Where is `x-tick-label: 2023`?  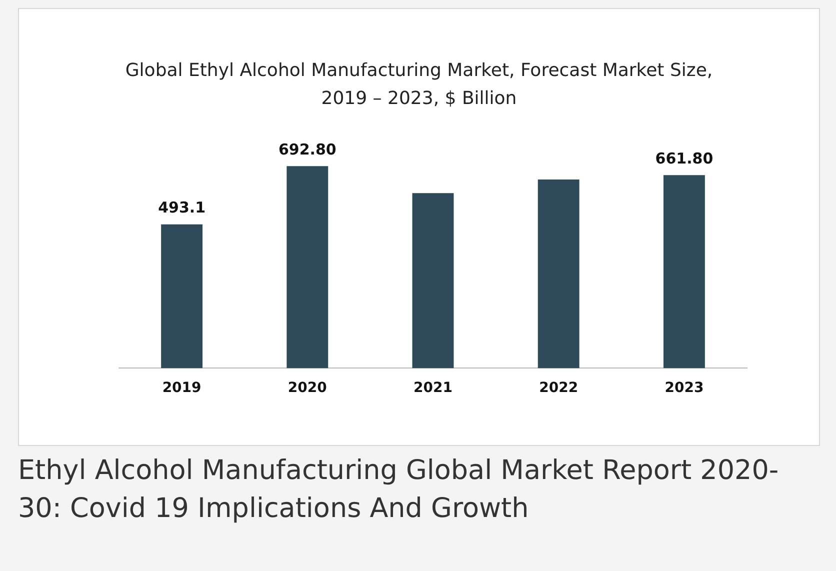
x-tick-label: 2023 is located at coordinates (684, 388).